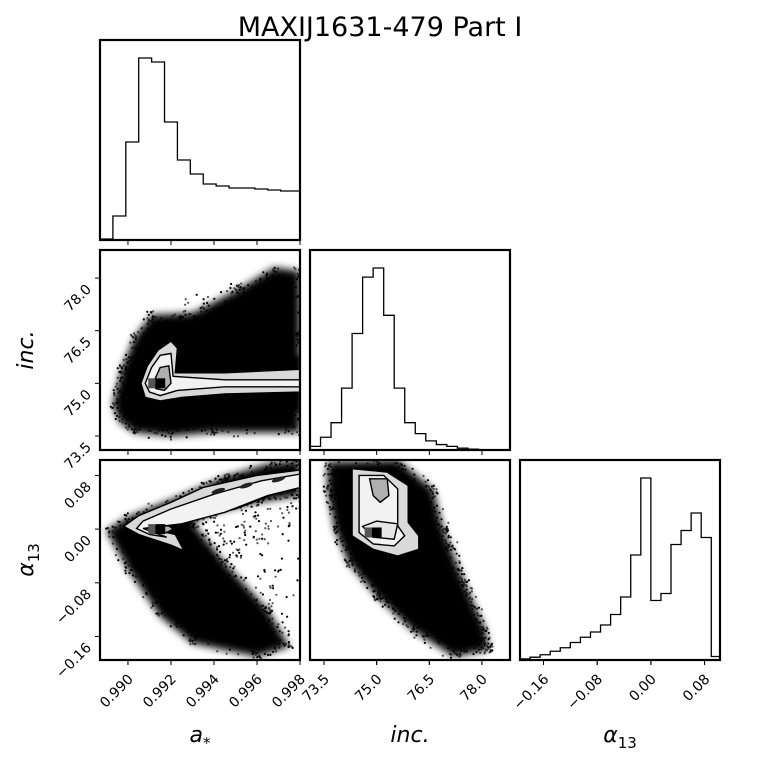  I want to click on y-tick-label-alpha: 0.00, so click(77, 549).